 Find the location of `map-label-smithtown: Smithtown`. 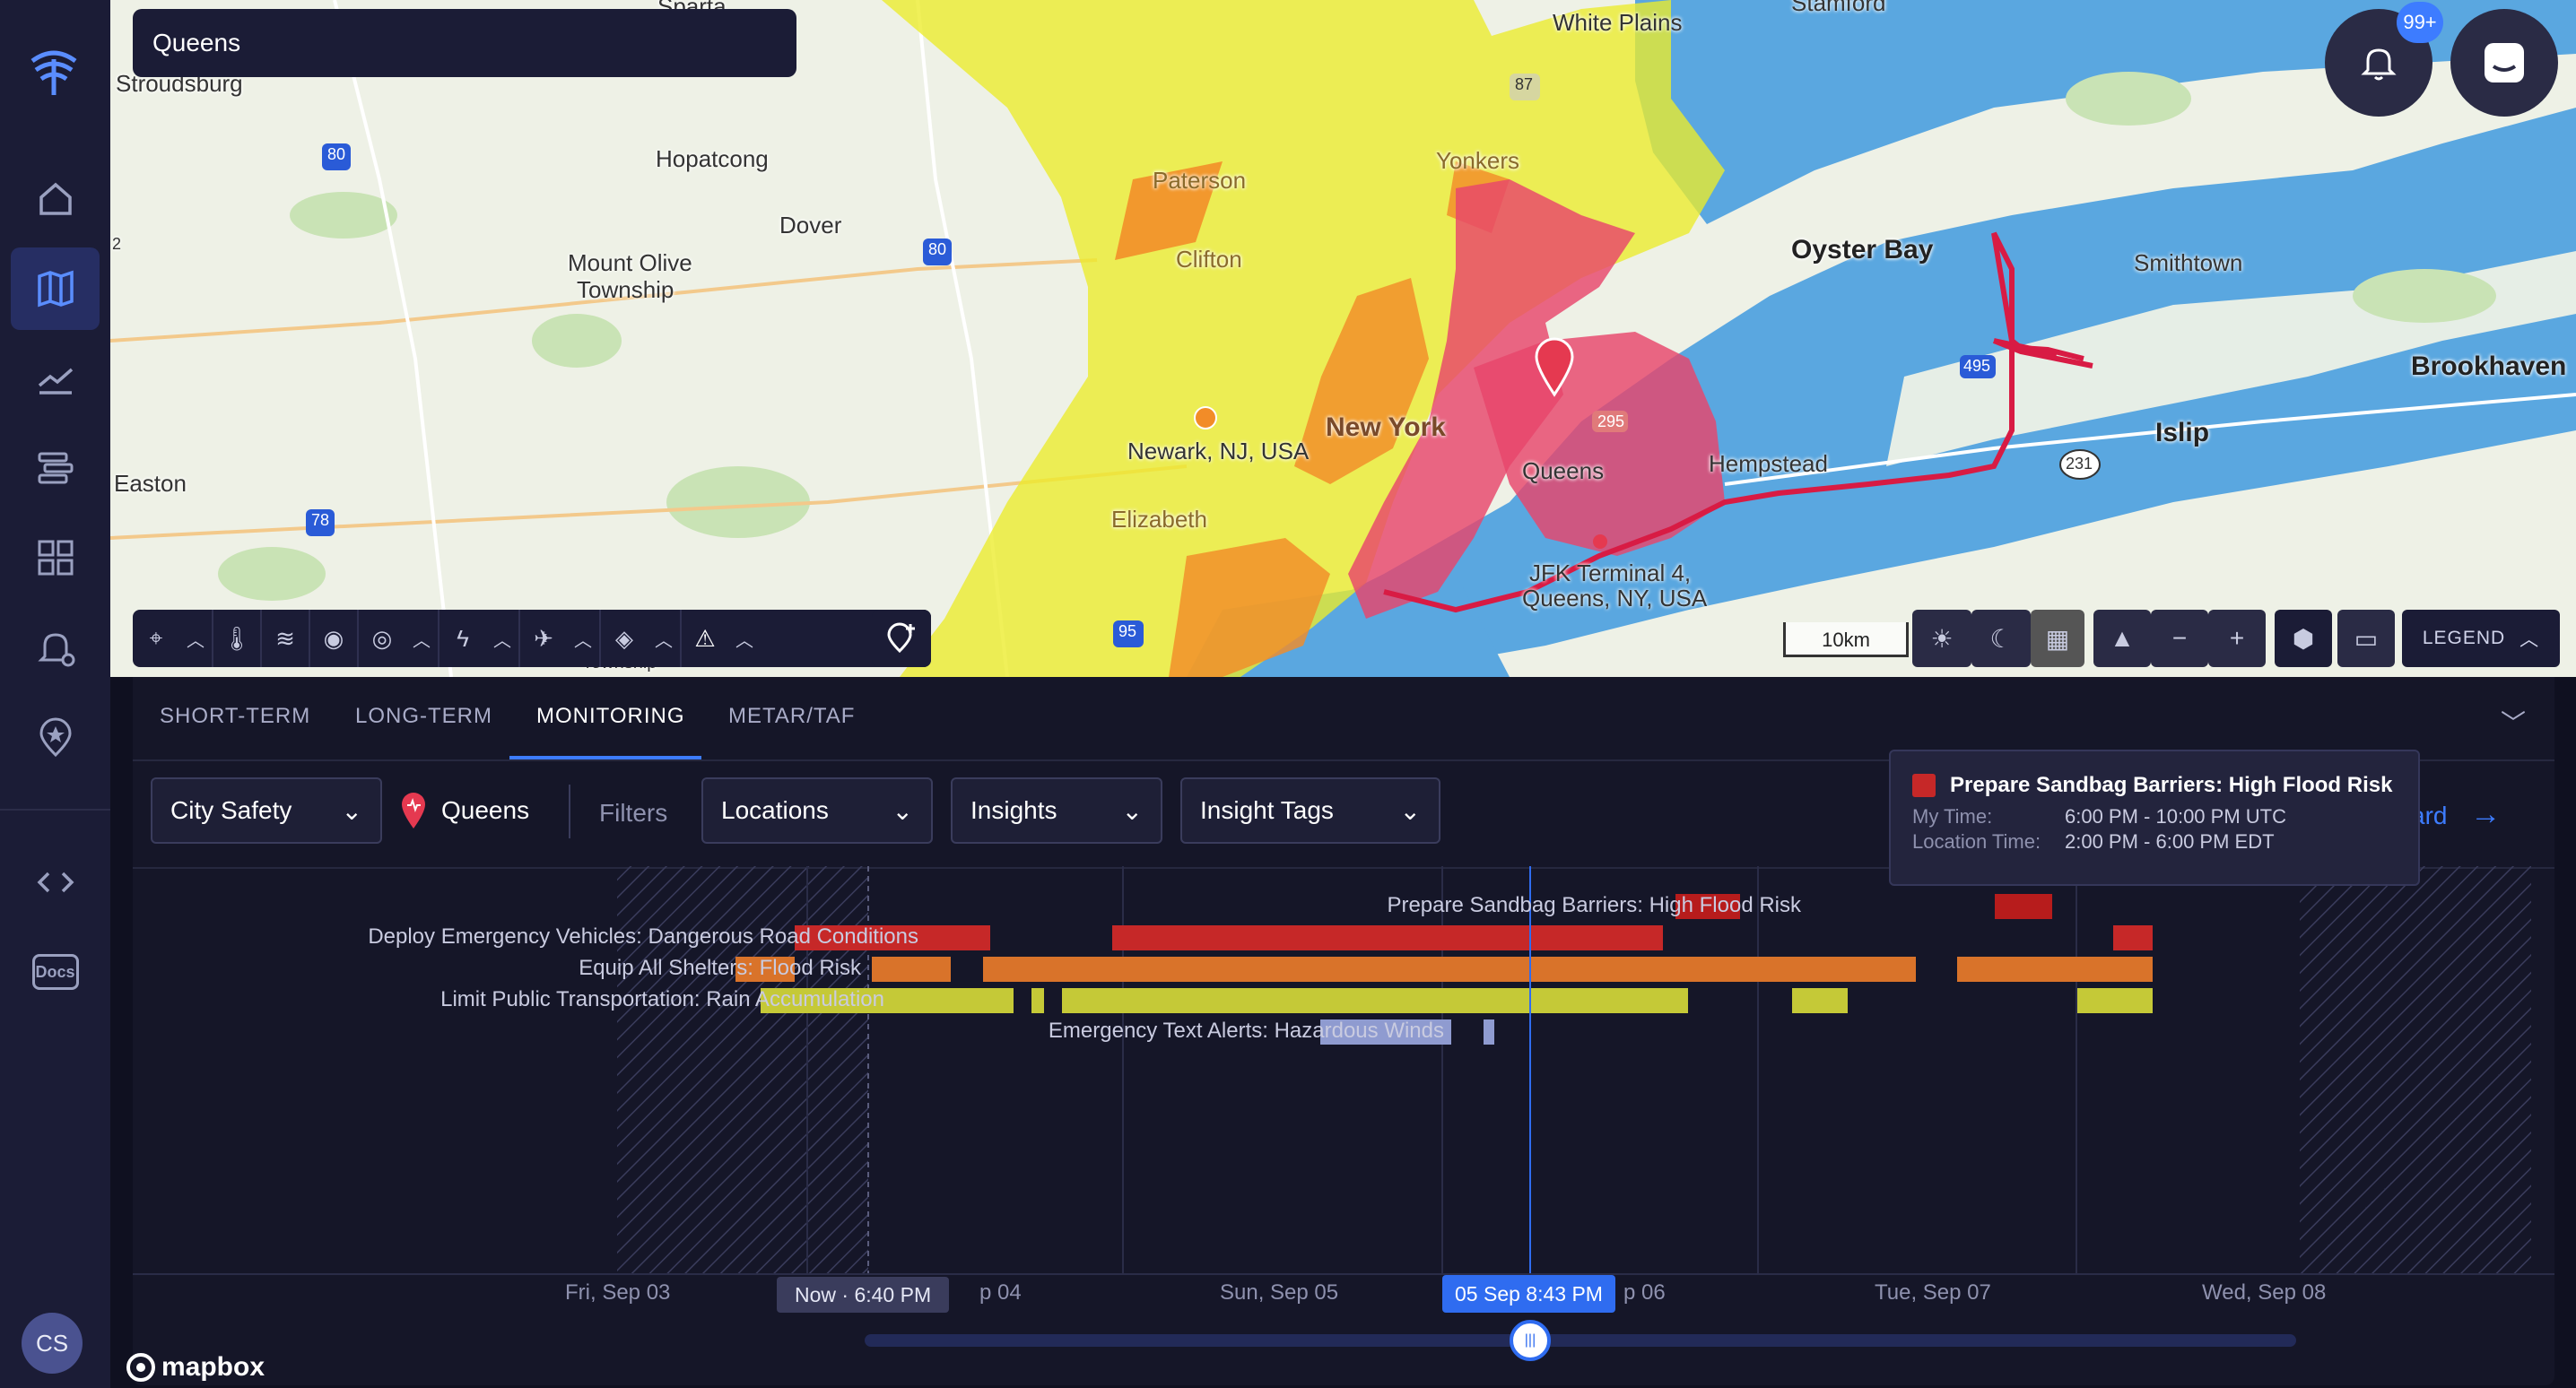

map-label-smithtown: Smithtown is located at coordinates (2188, 262).